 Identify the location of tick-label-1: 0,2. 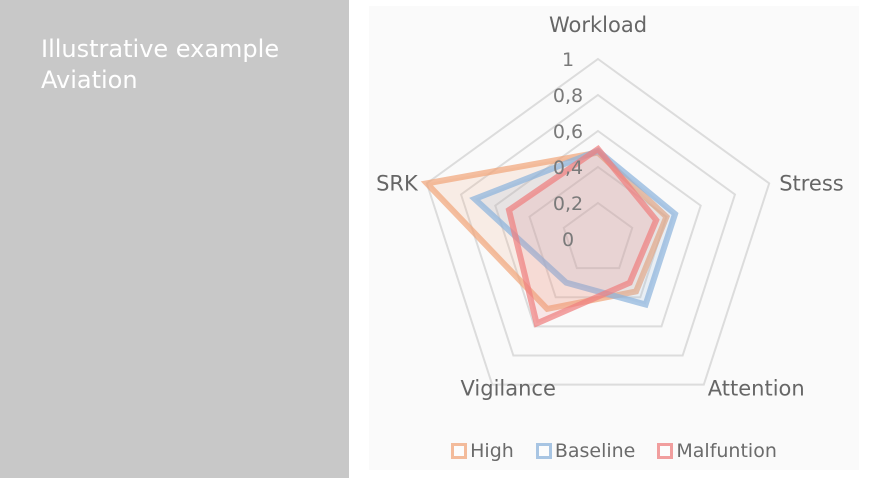
(568, 204).